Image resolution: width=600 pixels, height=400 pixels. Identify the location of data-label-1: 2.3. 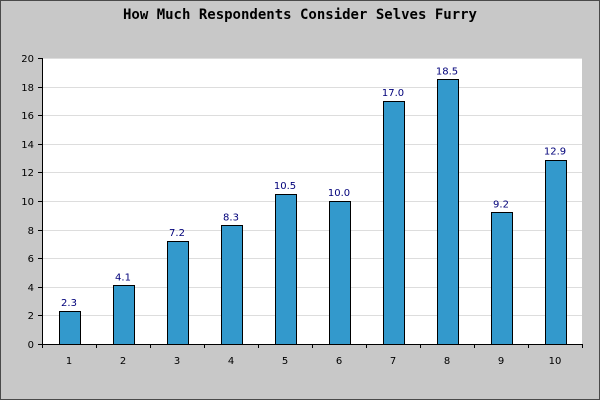
(69, 303).